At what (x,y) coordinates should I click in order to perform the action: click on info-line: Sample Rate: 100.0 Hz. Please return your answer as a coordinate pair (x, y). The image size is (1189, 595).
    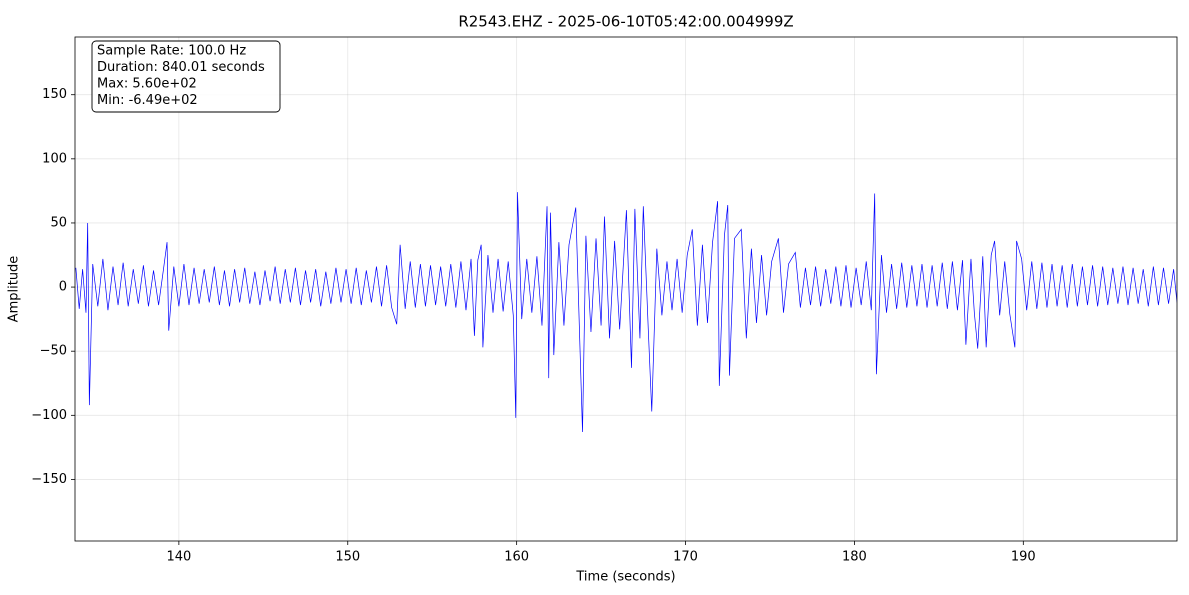
    Looking at the image, I should click on (171, 51).